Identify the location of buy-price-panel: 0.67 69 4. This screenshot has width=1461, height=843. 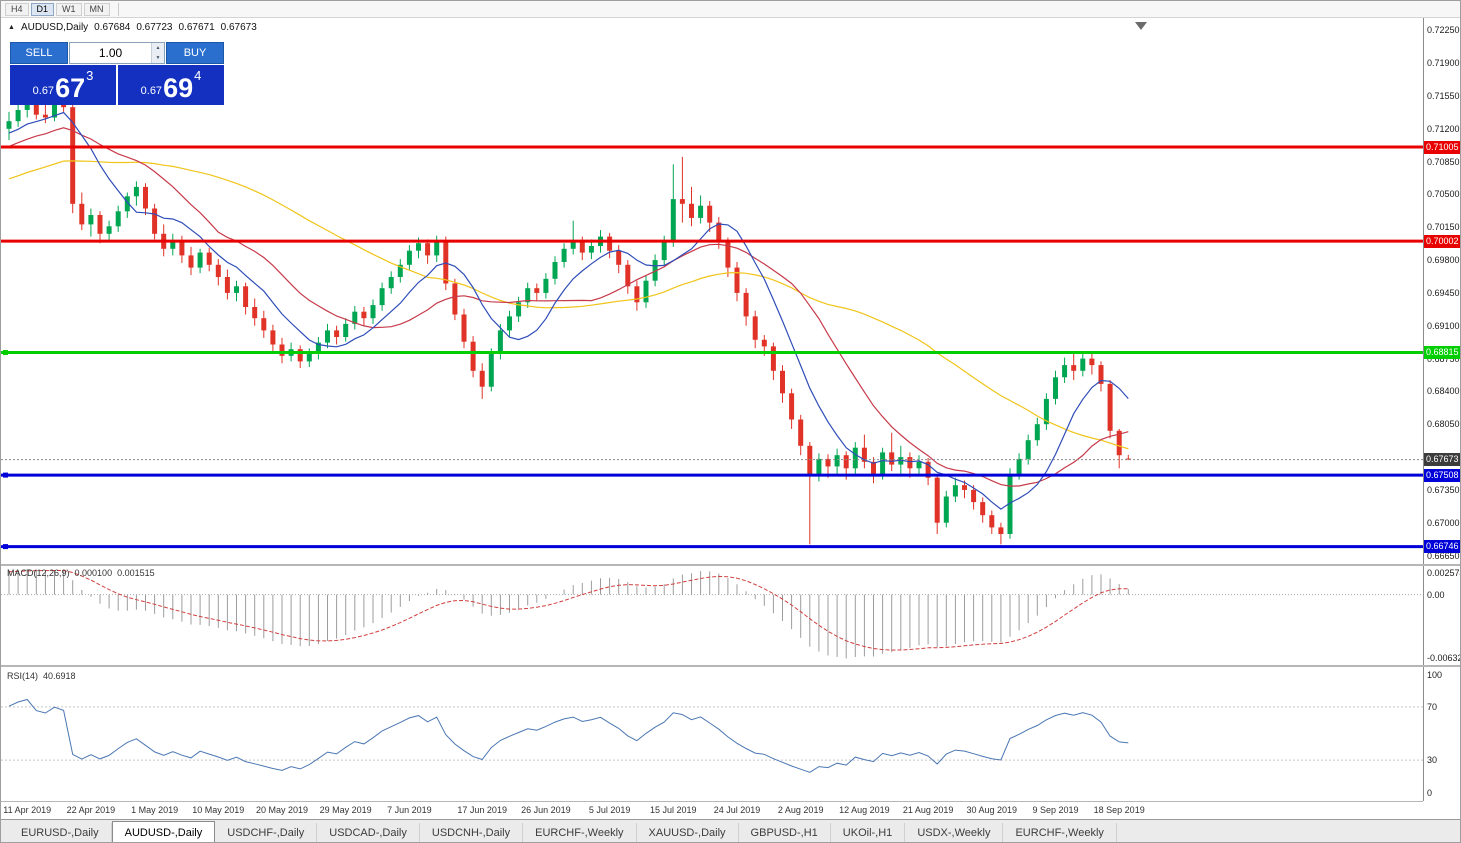
(171, 85).